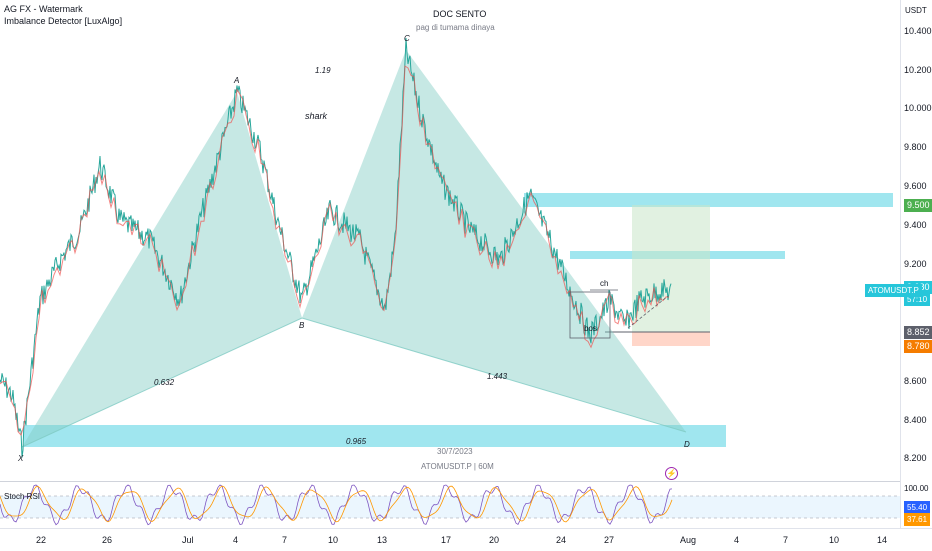 This screenshot has height=551, width=932. What do you see at coordinates (382, 540) in the screenshot?
I see `time-tick: 13` at bounding box center [382, 540].